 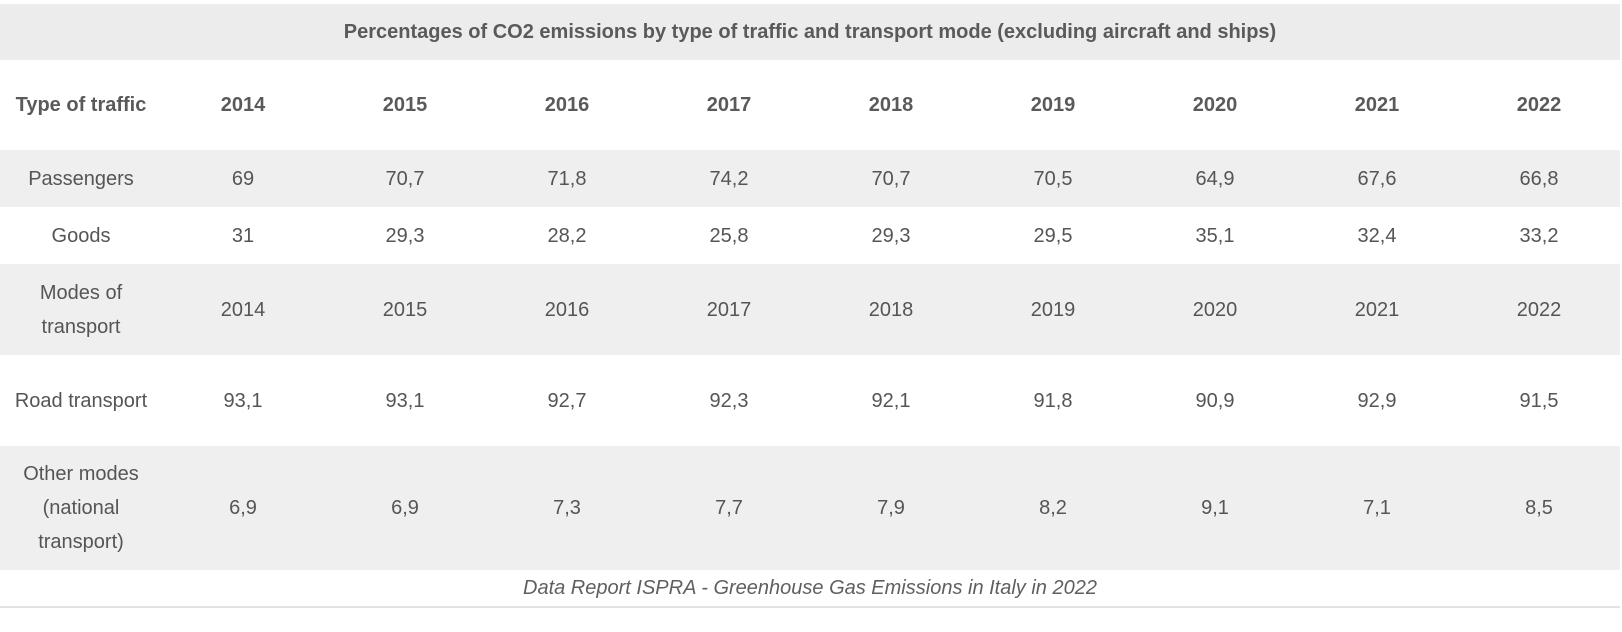 I want to click on row-label: Passengers, so click(x=81, y=178).